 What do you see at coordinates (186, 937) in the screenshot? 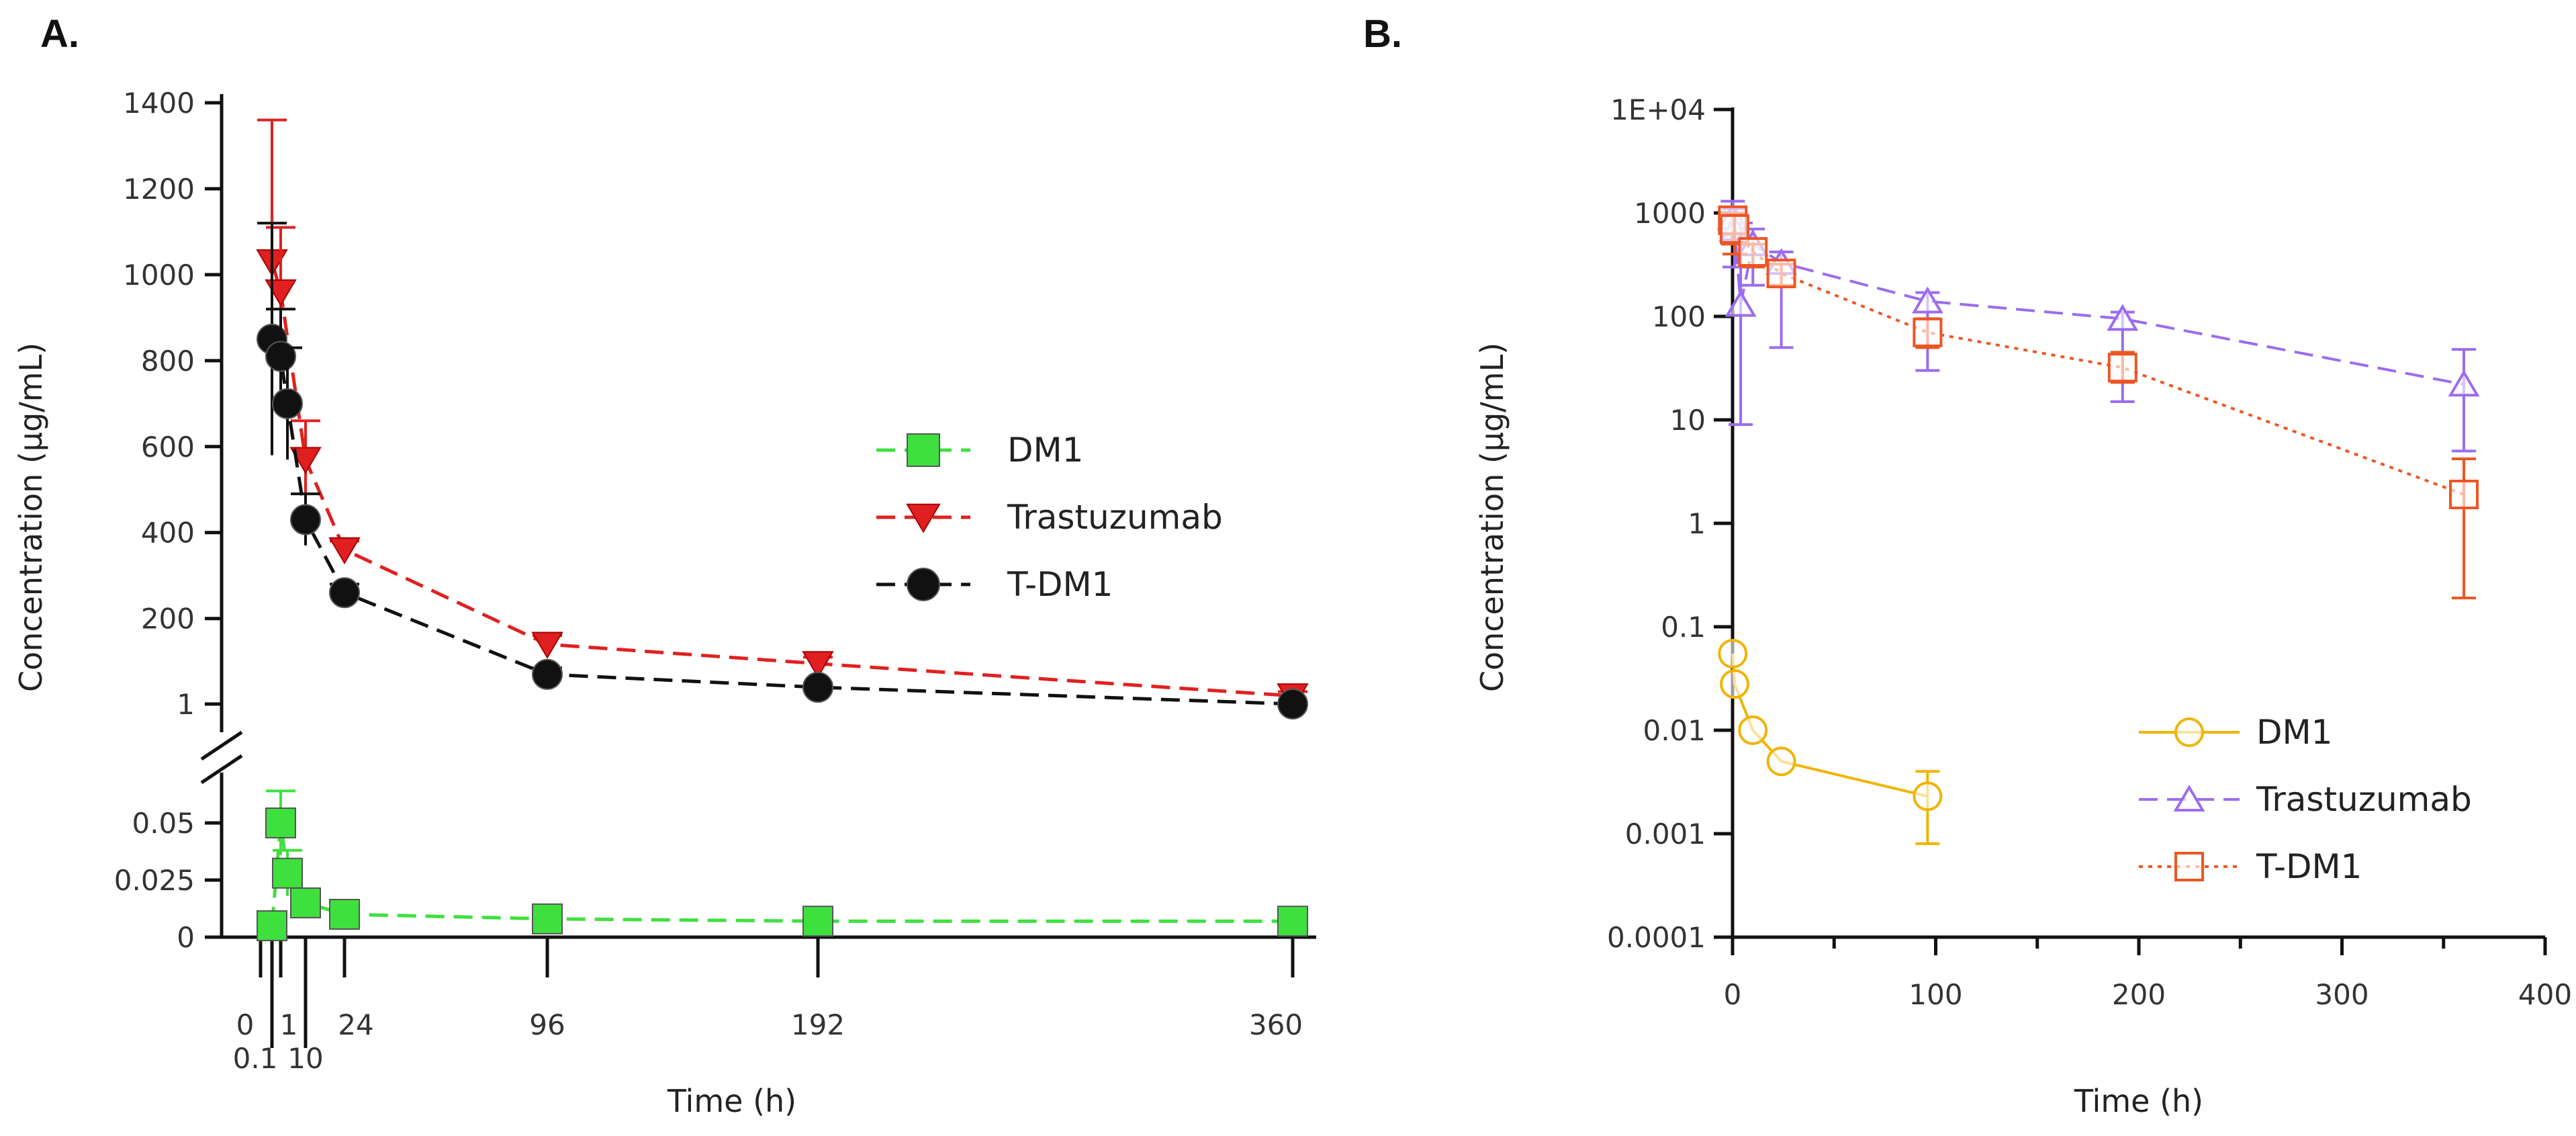
I see `y-tick-label: 0` at bounding box center [186, 937].